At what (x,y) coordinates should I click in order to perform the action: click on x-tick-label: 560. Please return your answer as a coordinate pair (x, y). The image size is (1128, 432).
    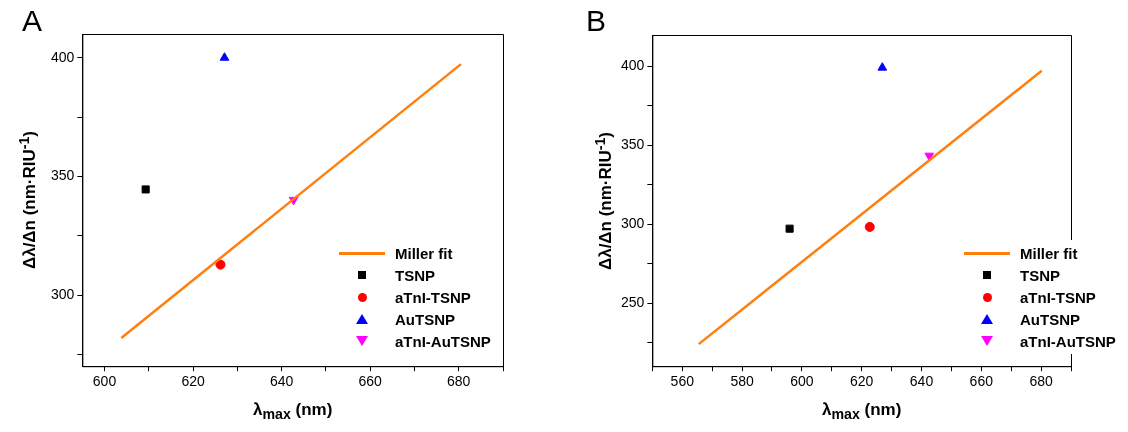
    Looking at the image, I should click on (682, 381).